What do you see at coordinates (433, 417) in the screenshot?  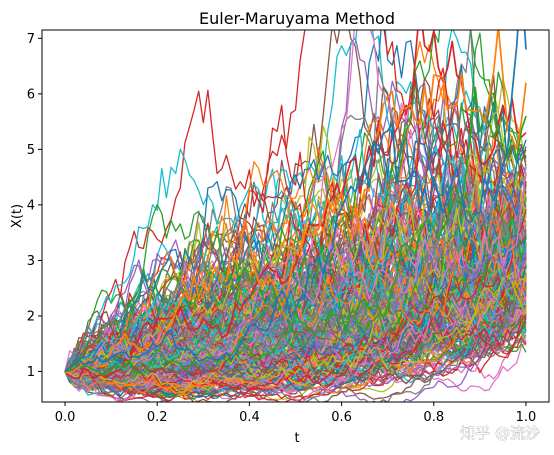 I see `x-tick-label: 0.8` at bounding box center [433, 417].